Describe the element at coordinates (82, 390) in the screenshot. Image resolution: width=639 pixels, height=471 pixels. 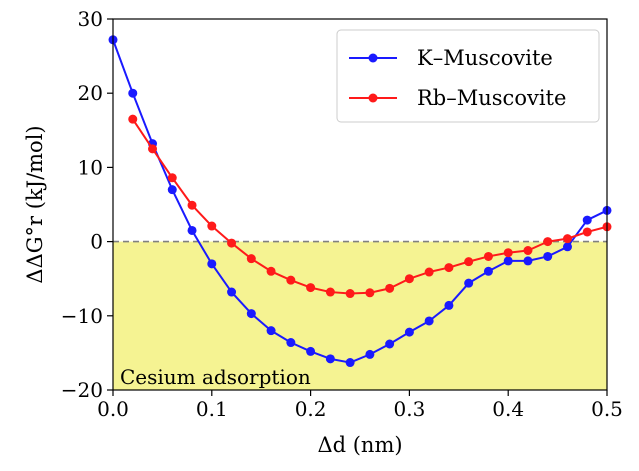
I see `y-tick-label-0: −20` at that location.